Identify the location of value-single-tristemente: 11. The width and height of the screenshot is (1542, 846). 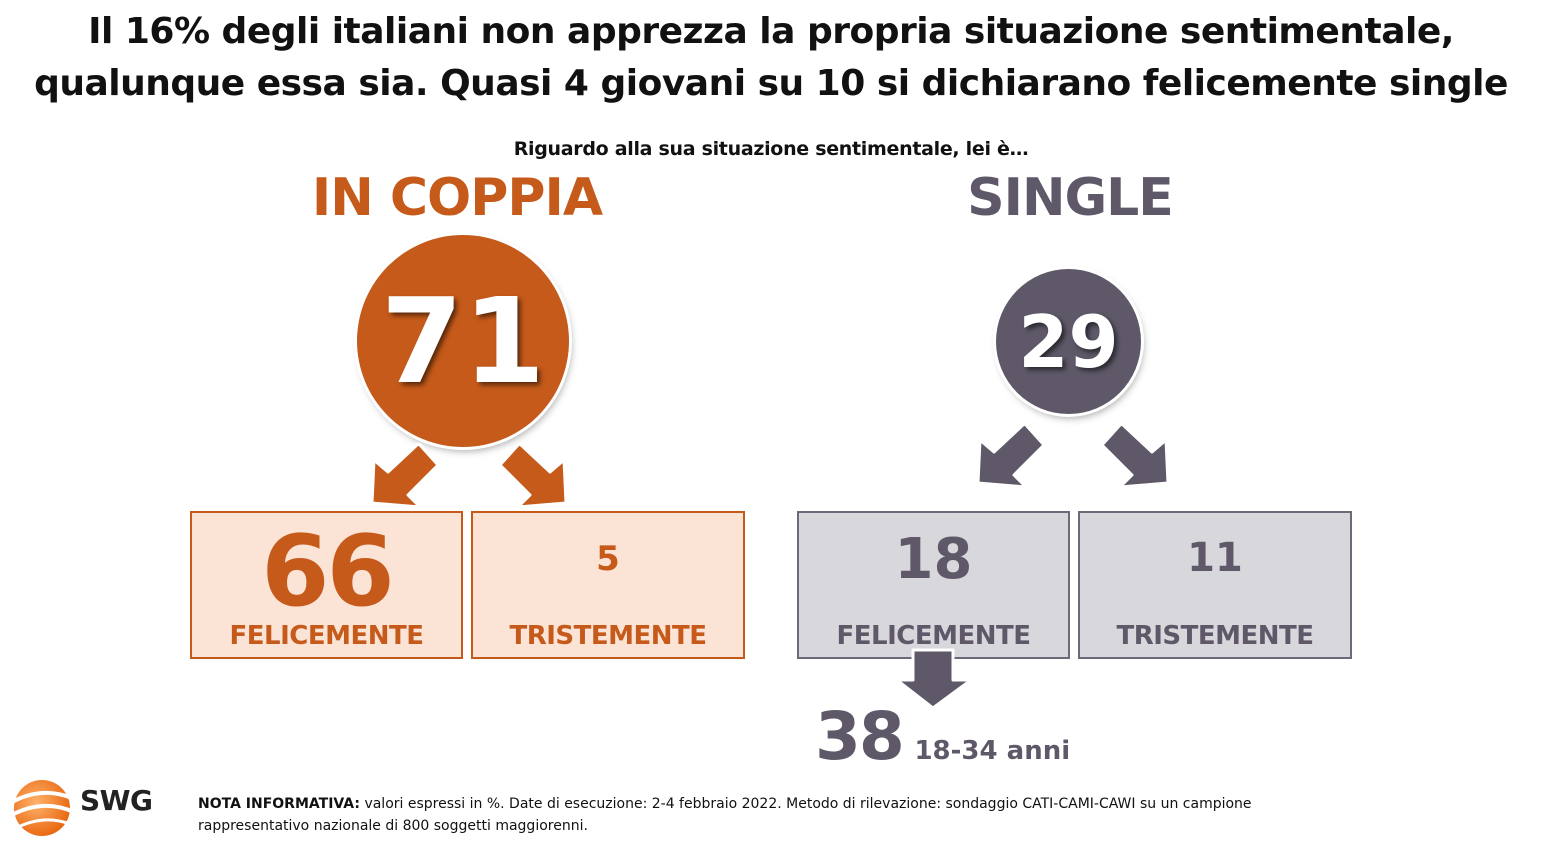
(1215, 558).